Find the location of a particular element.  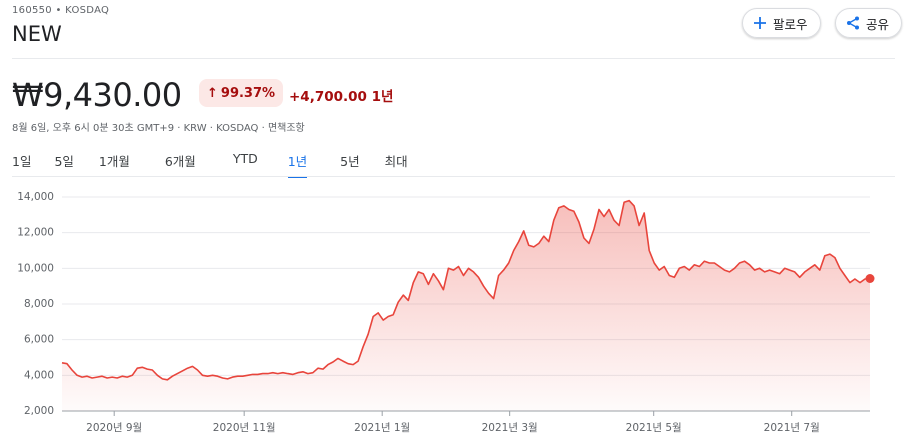

y-tick-label: 14,000 is located at coordinates (35, 197).